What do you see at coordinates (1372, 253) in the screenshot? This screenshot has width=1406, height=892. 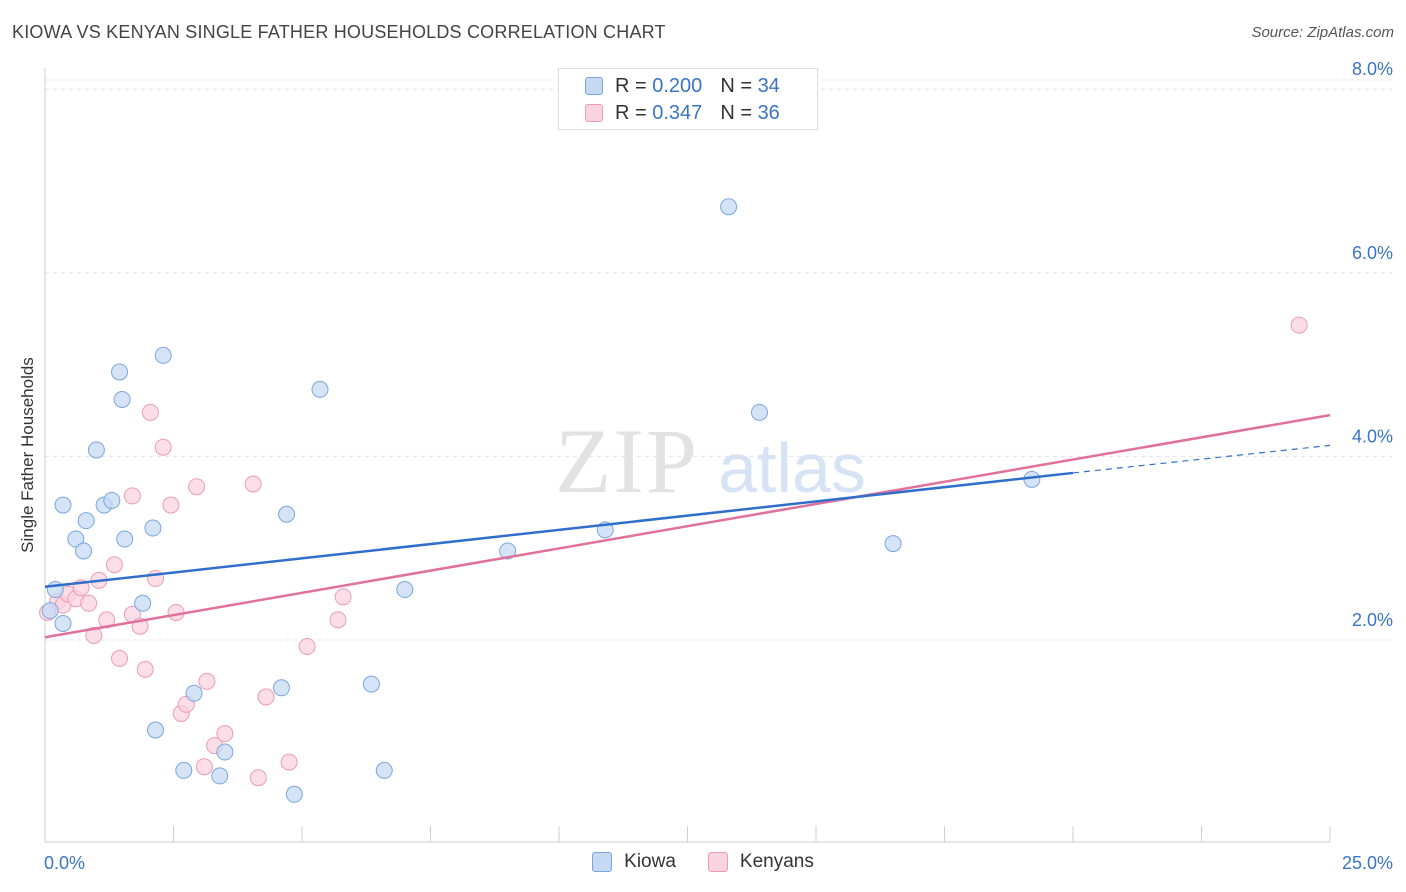 I see `y-tick-label: 6.0%` at bounding box center [1372, 253].